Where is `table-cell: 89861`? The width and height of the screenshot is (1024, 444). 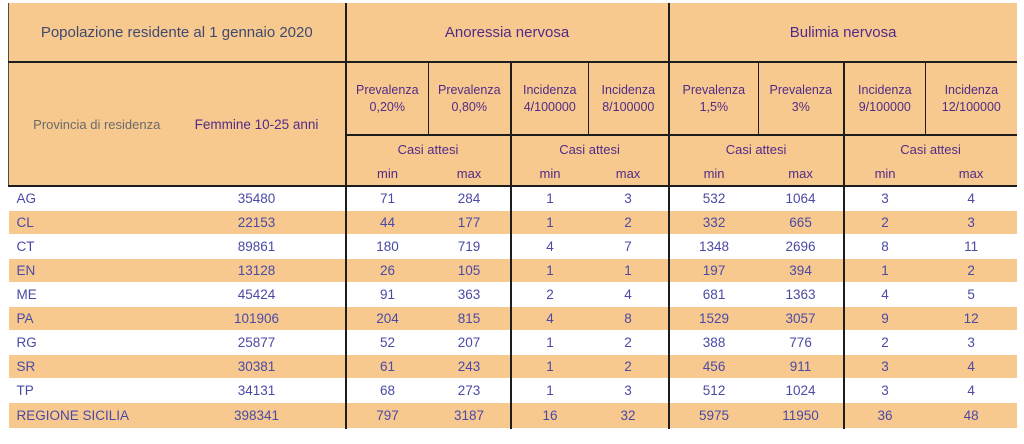
table-cell: 89861 is located at coordinates (256, 246).